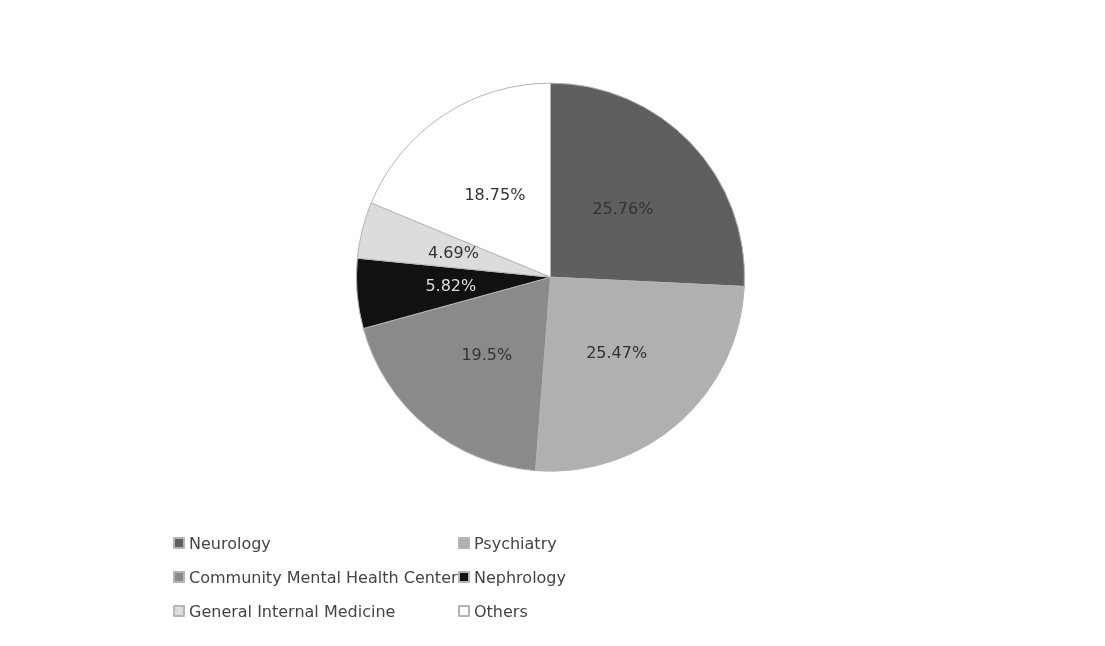 This screenshot has height=646, width=1105. I want to click on data-label: 4.69%, so click(453, 253).